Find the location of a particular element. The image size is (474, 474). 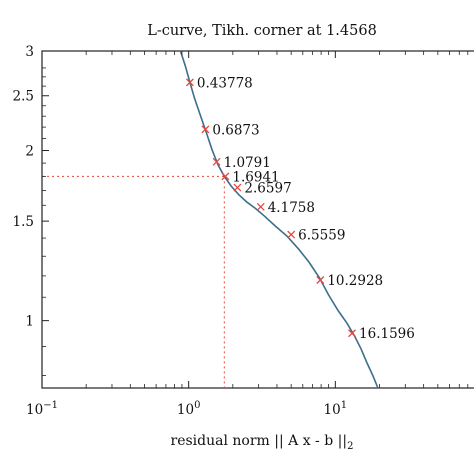

marker-label: 4.1758 is located at coordinates (291, 208).